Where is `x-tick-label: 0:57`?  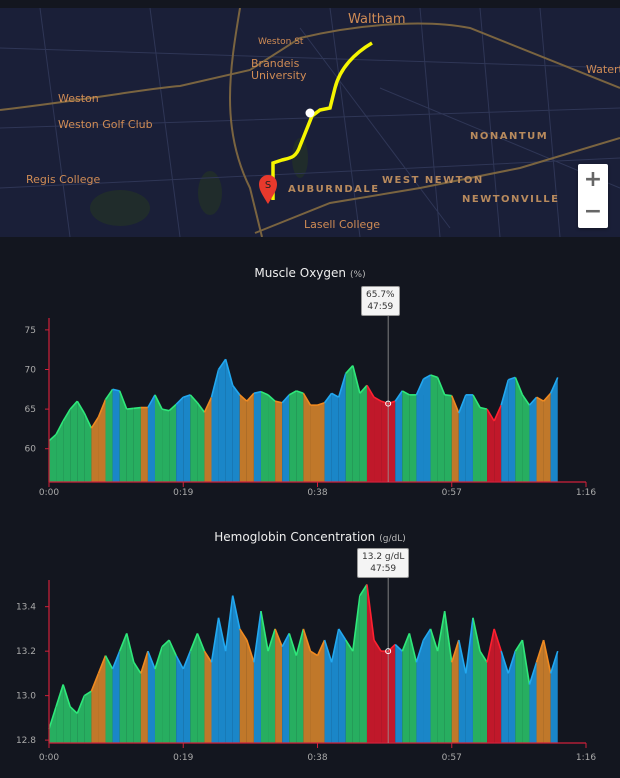
x-tick-label: 0:57 is located at coordinates (452, 758).